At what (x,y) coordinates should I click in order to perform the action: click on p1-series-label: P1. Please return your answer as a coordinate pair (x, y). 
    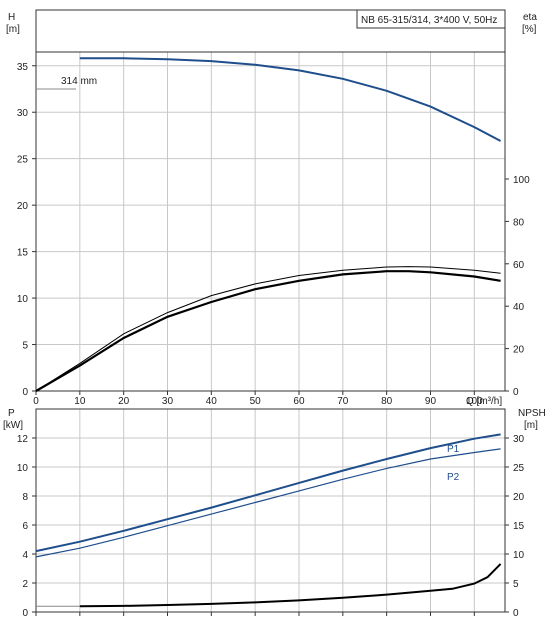
    Looking at the image, I should click on (453, 449).